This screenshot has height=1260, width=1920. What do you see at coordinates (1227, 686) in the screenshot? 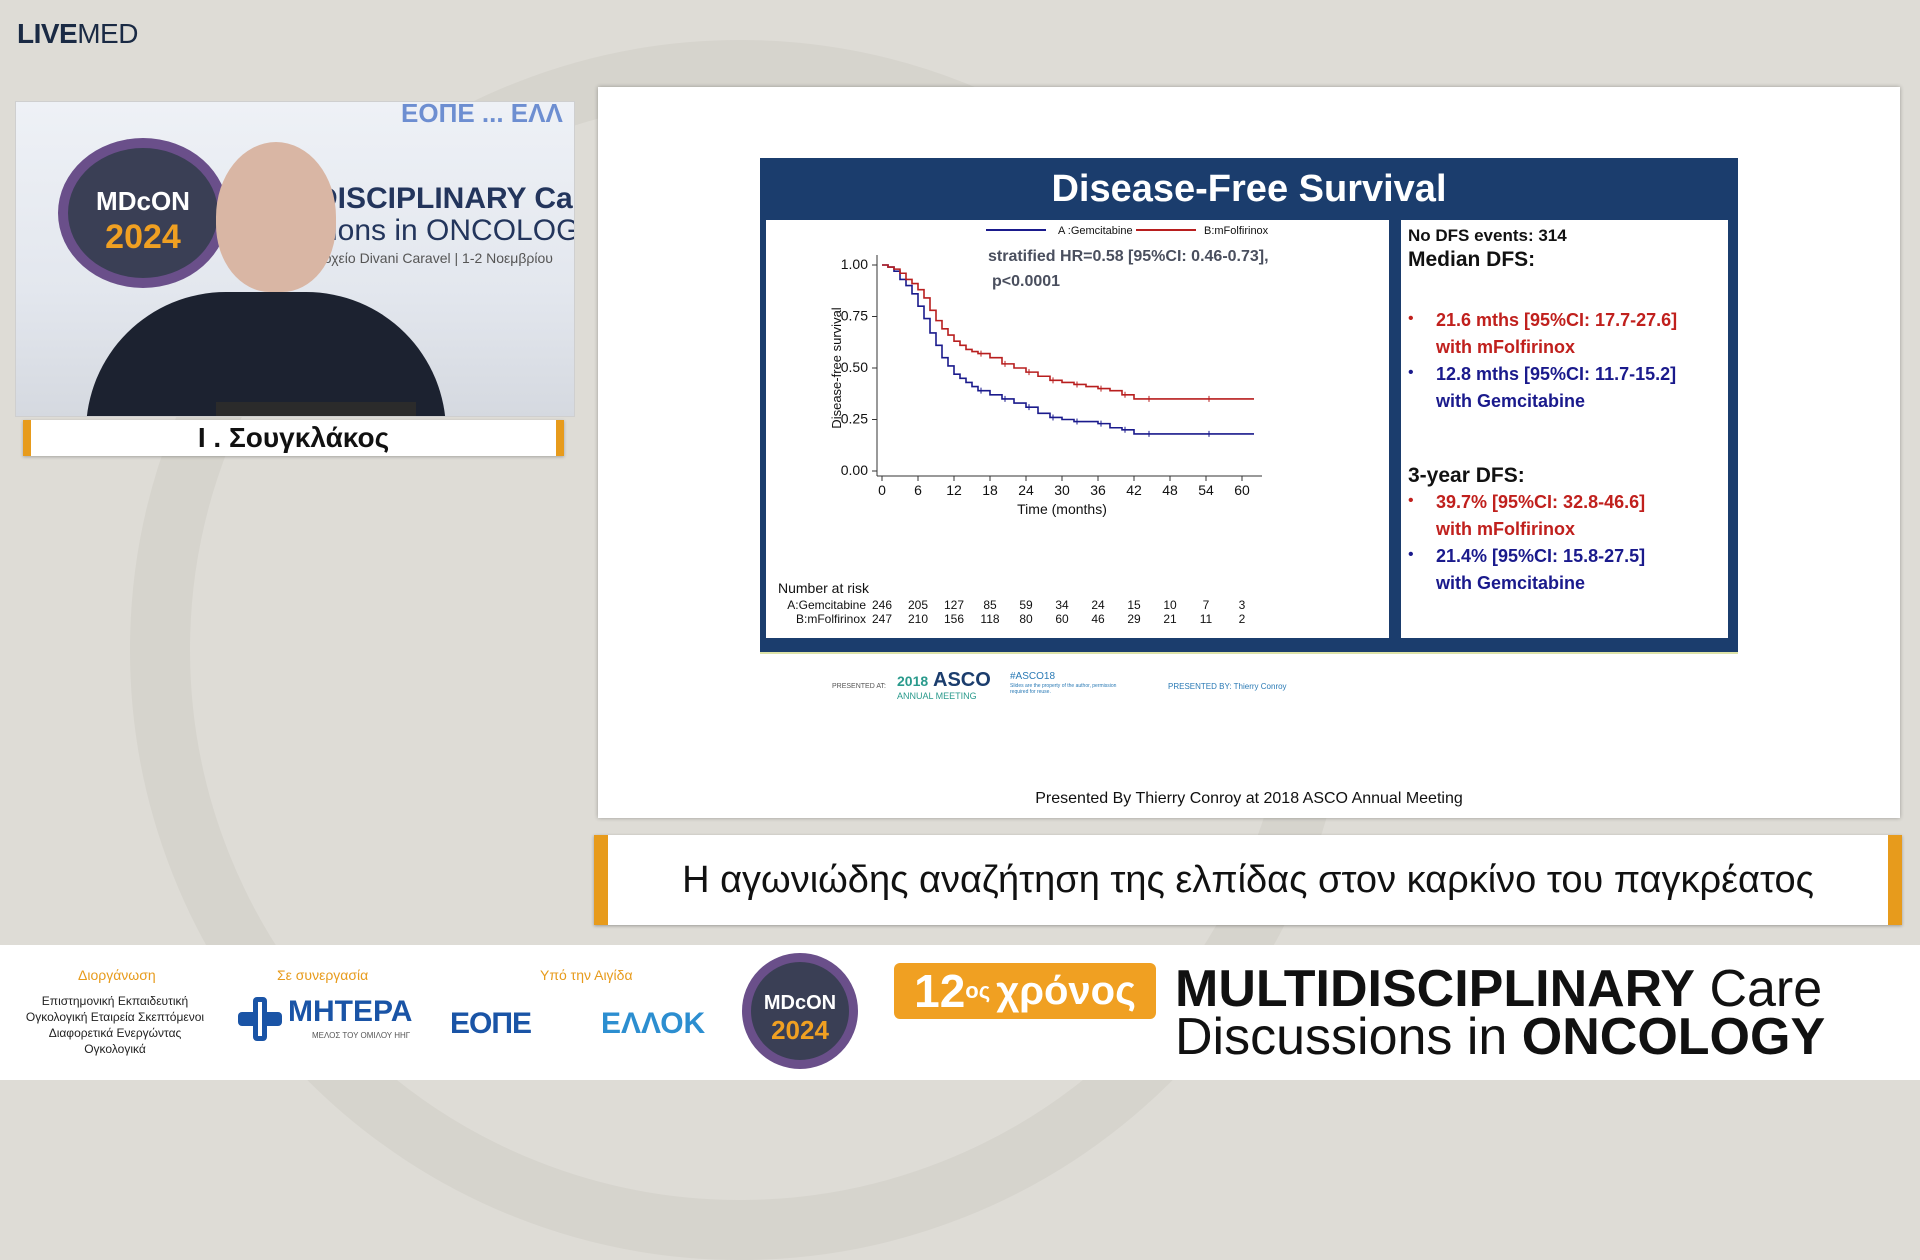
I see `presented-by: PRESENTED BY: Thierry Conroy` at bounding box center [1227, 686].